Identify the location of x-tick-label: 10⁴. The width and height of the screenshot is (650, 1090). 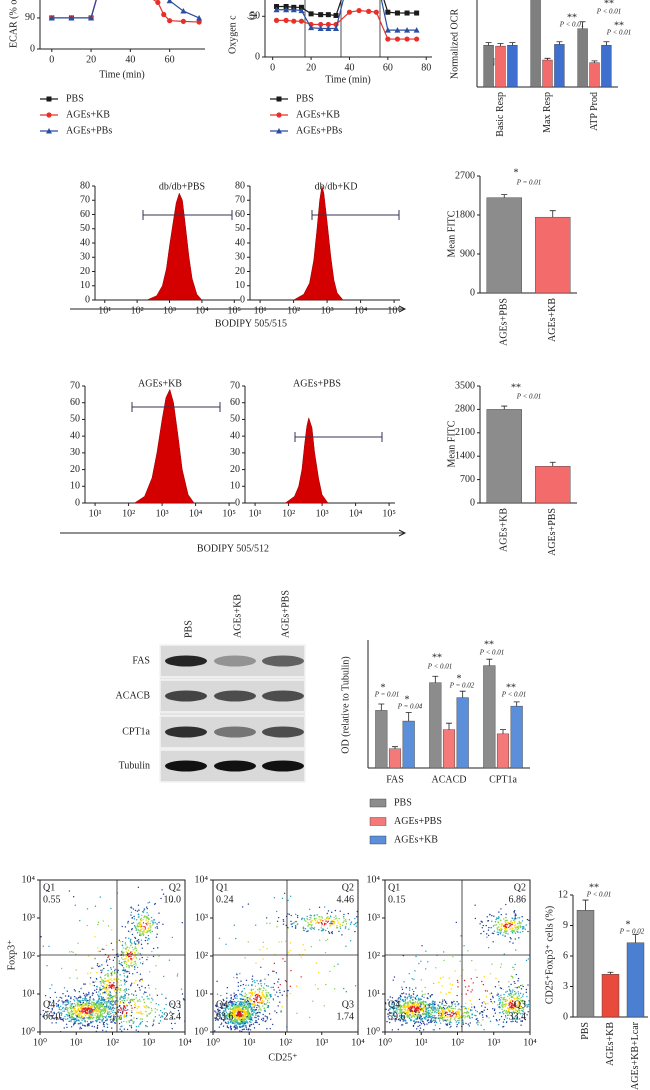
(356, 513).